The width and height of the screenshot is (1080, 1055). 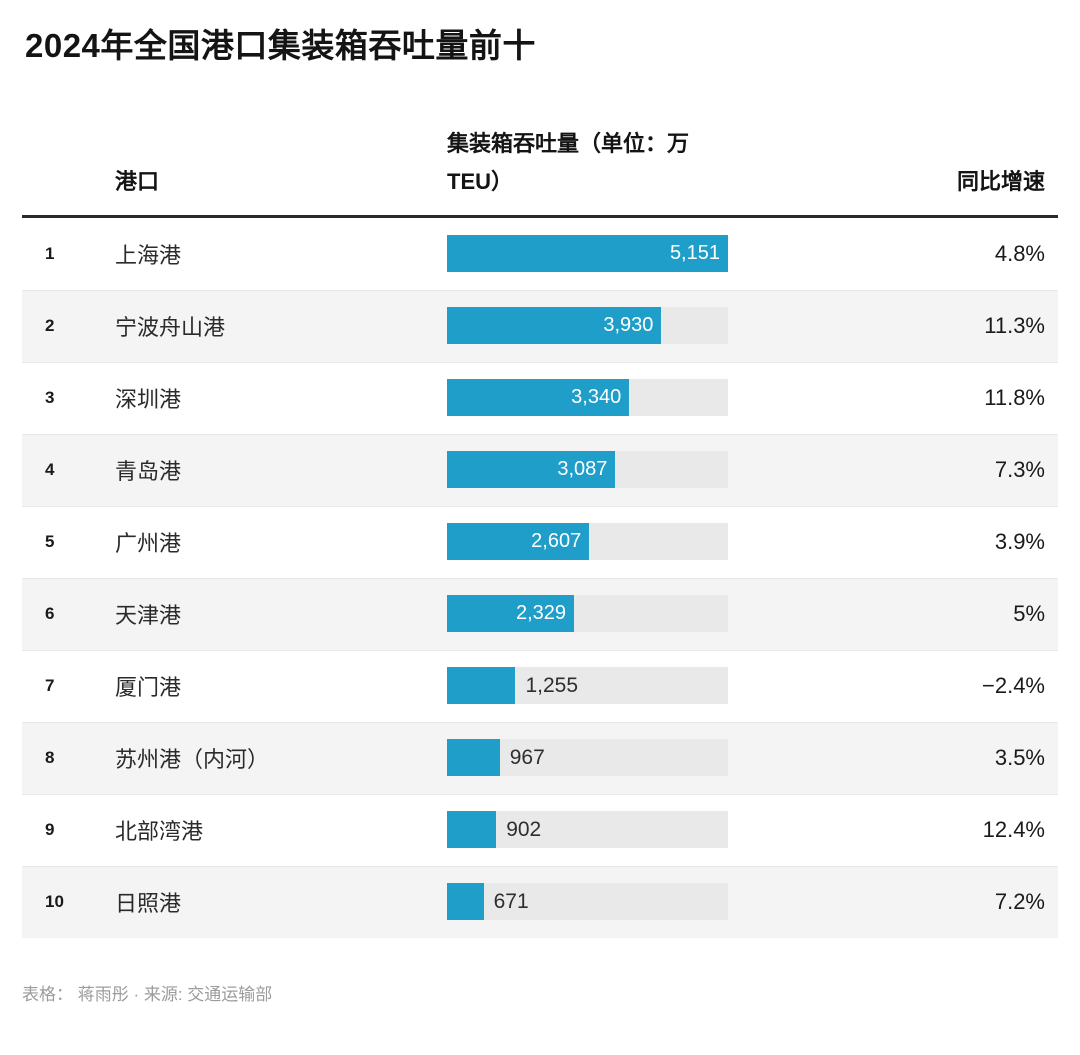 What do you see at coordinates (511, 614) in the screenshot?
I see `bar-fill: 2,329` at bounding box center [511, 614].